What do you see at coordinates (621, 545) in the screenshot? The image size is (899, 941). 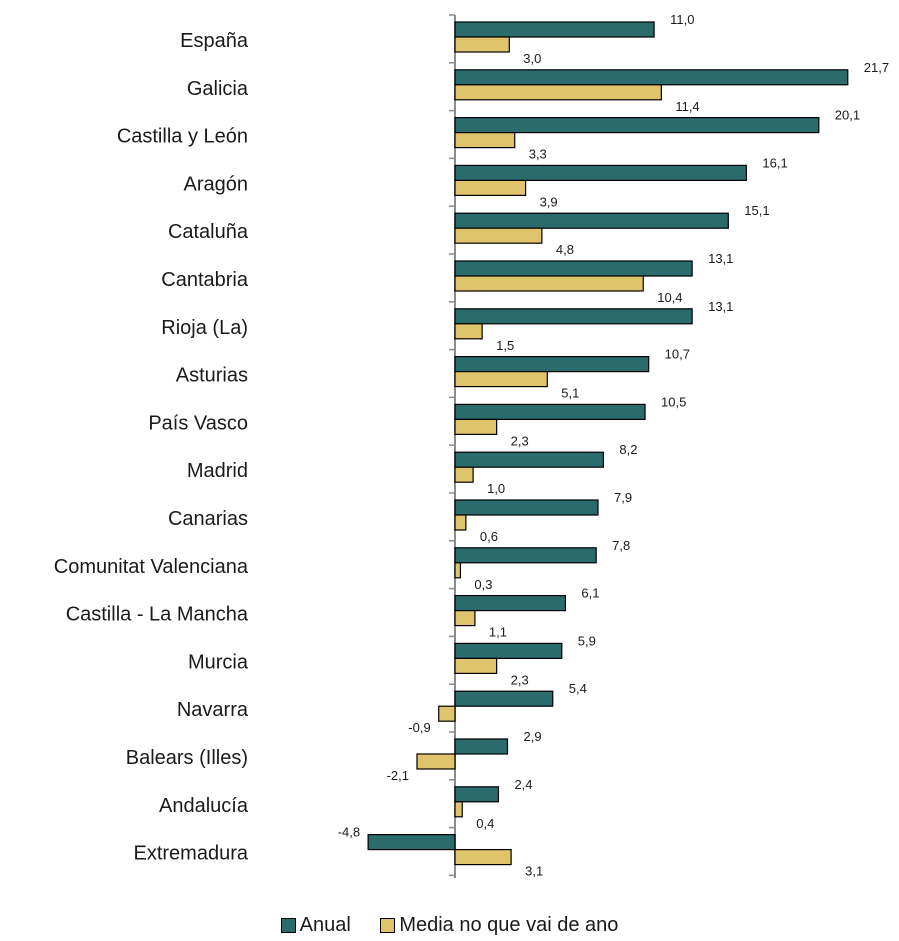 I see `value-label-anual: 7,8` at bounding box center [621, 545].